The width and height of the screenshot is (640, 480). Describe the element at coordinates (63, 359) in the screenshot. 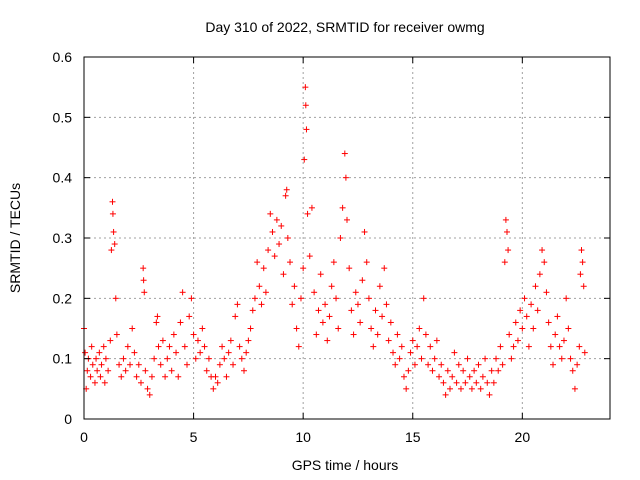

I see `y-tick-label: 0.1` at that location.